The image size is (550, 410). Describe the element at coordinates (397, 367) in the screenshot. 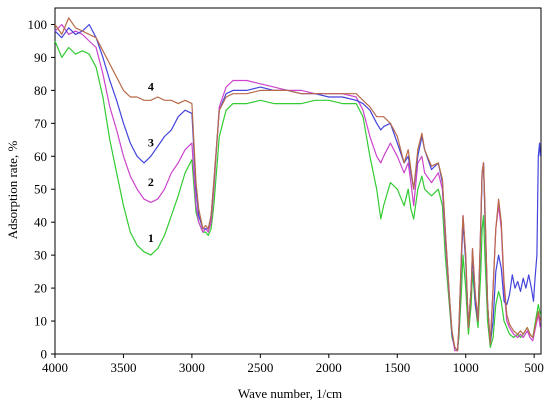

I see `x-tick-label: 1500` at that location.